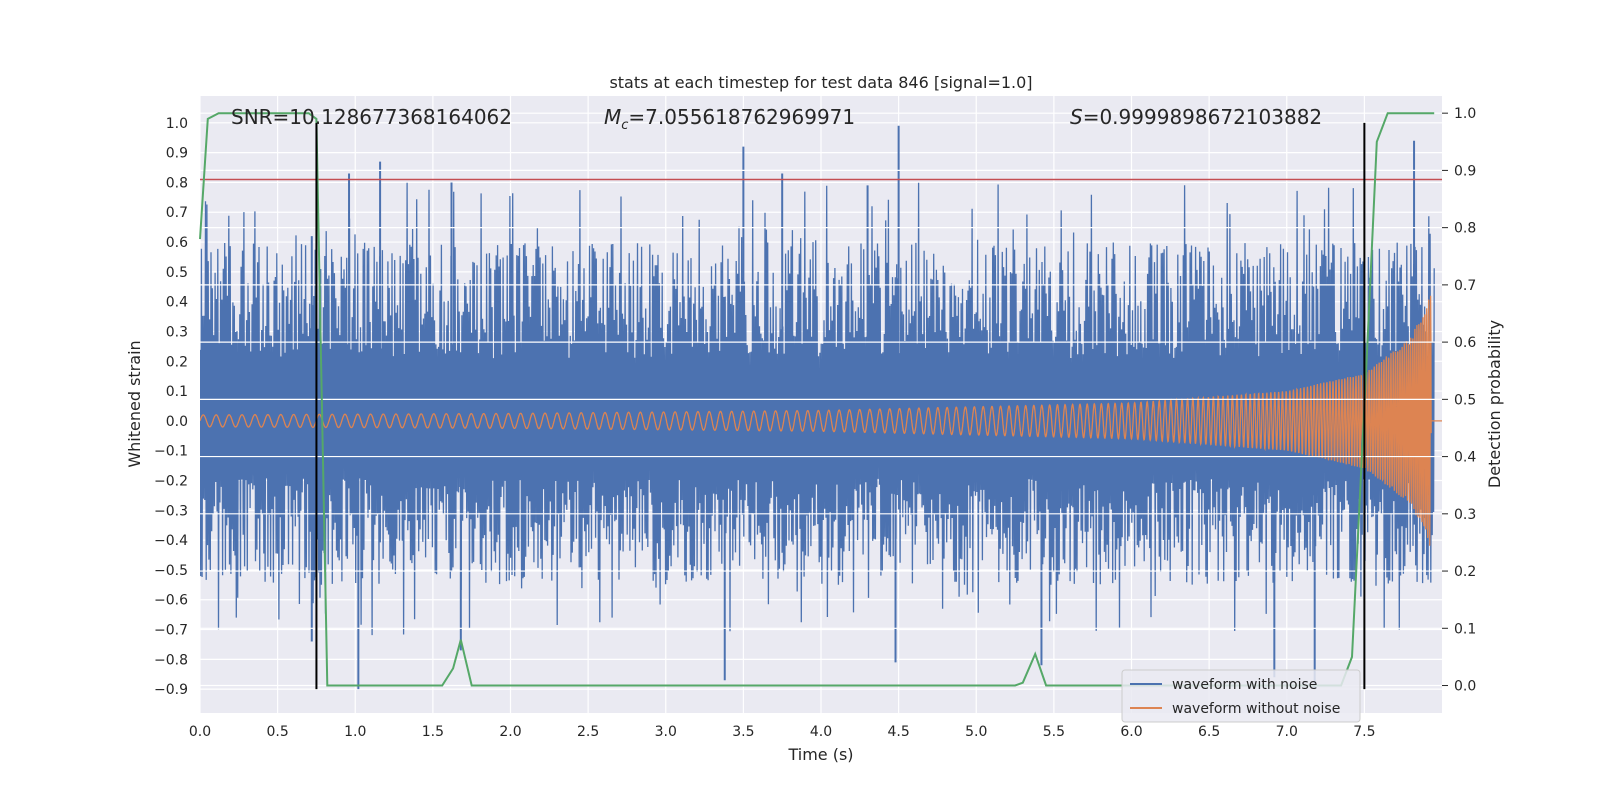  Describe the element at coordinates (171, 690) in the screenshot. I see `y-tick-label: −0.9` at that location.